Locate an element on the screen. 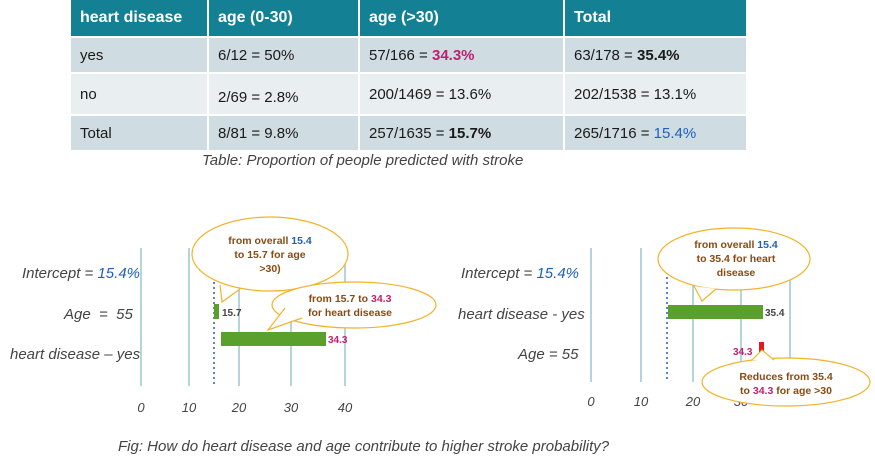  table-cell: 57/166 = 34.3% is located at coordinates (461, 56).